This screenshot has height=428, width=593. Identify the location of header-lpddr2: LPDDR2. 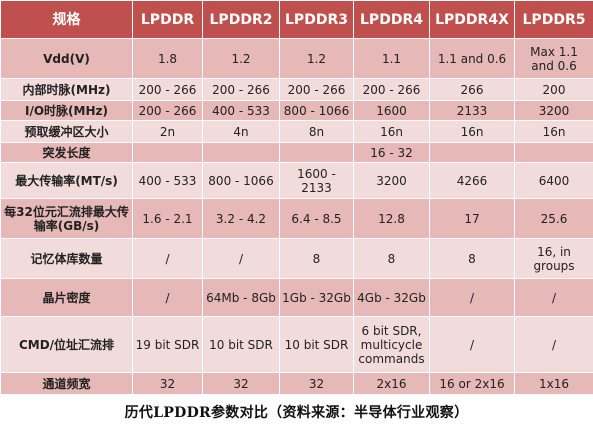
(241, 19).